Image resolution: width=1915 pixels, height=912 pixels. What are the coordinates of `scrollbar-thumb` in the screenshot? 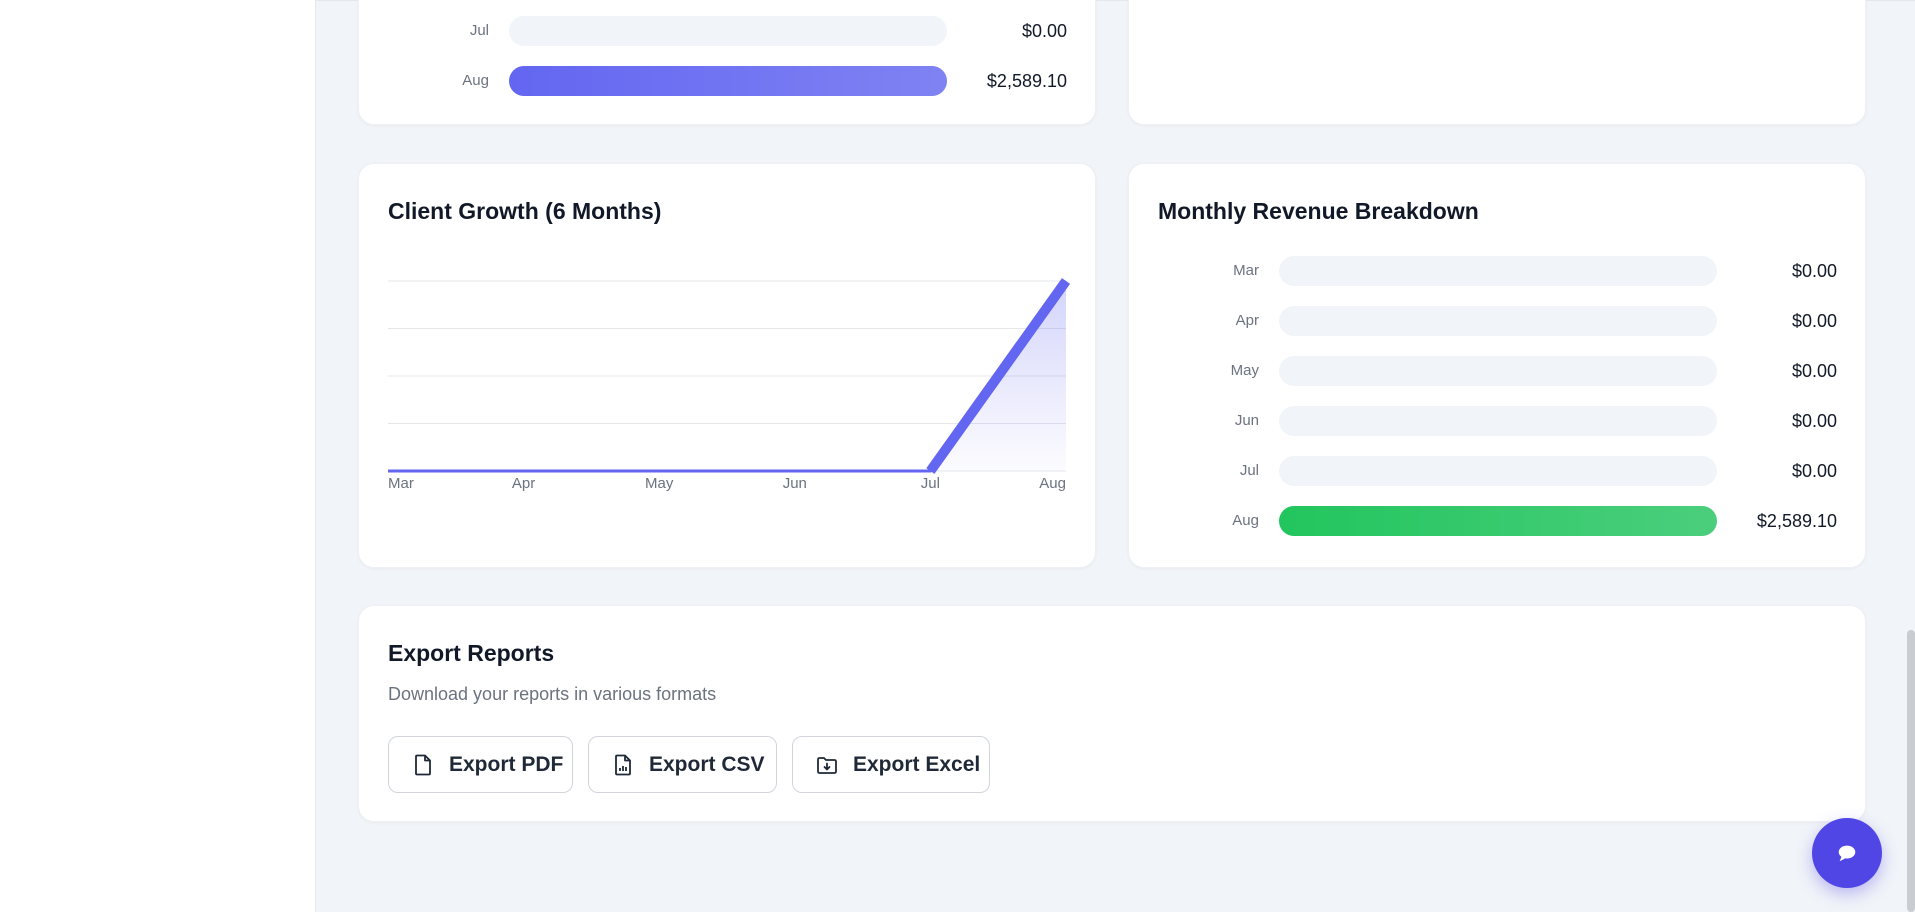 It's located at (1911, 771).